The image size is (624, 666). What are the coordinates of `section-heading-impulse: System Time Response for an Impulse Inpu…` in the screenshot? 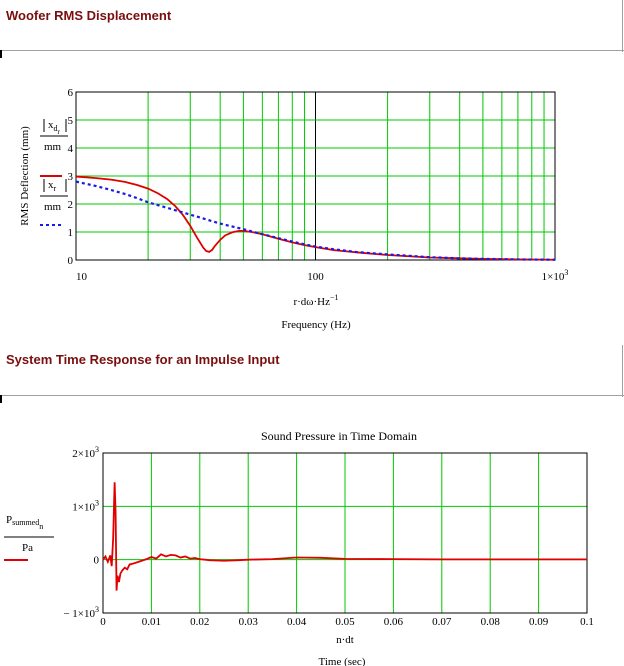 It's located at (143, 359).